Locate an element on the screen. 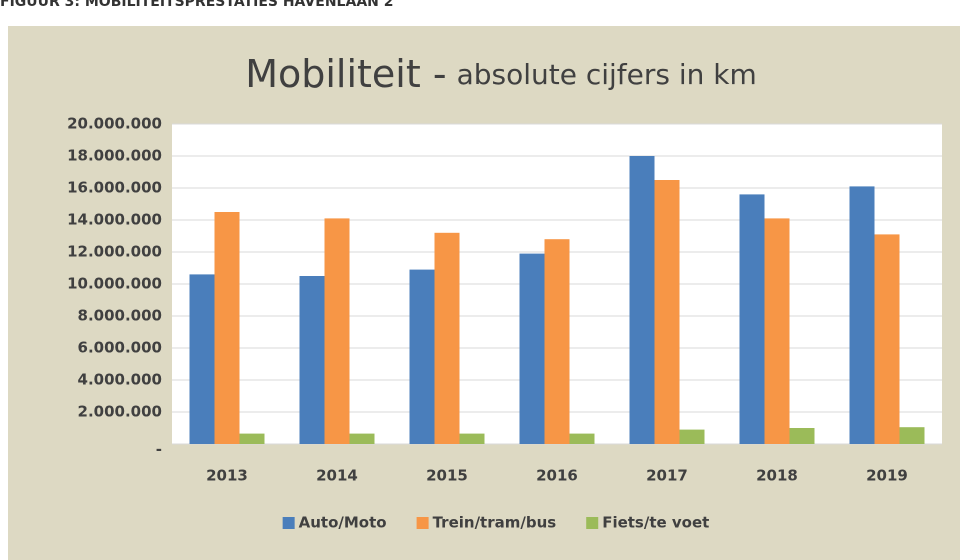 The image size is (960, 560). y-tick-label: - is located at coordinates (159, 450).